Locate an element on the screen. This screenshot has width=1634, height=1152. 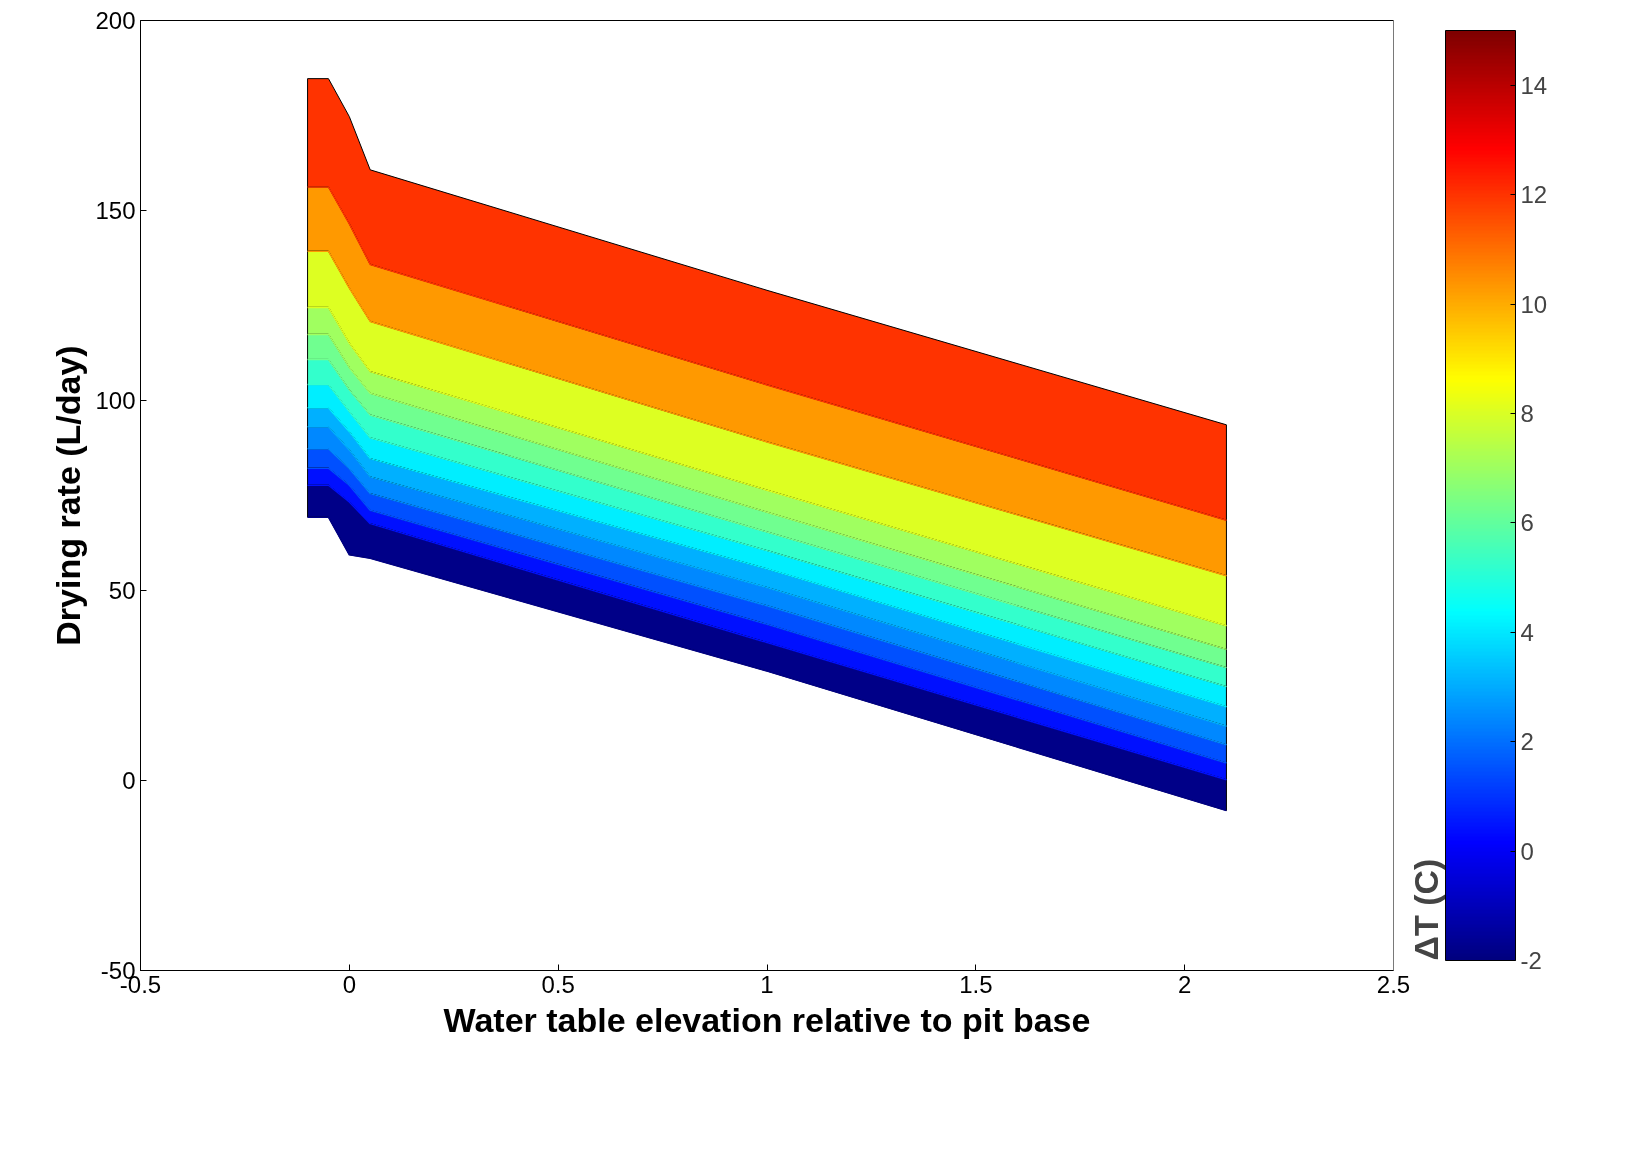
x-tick-label: 1.5 is located at coordinates (976, 984).